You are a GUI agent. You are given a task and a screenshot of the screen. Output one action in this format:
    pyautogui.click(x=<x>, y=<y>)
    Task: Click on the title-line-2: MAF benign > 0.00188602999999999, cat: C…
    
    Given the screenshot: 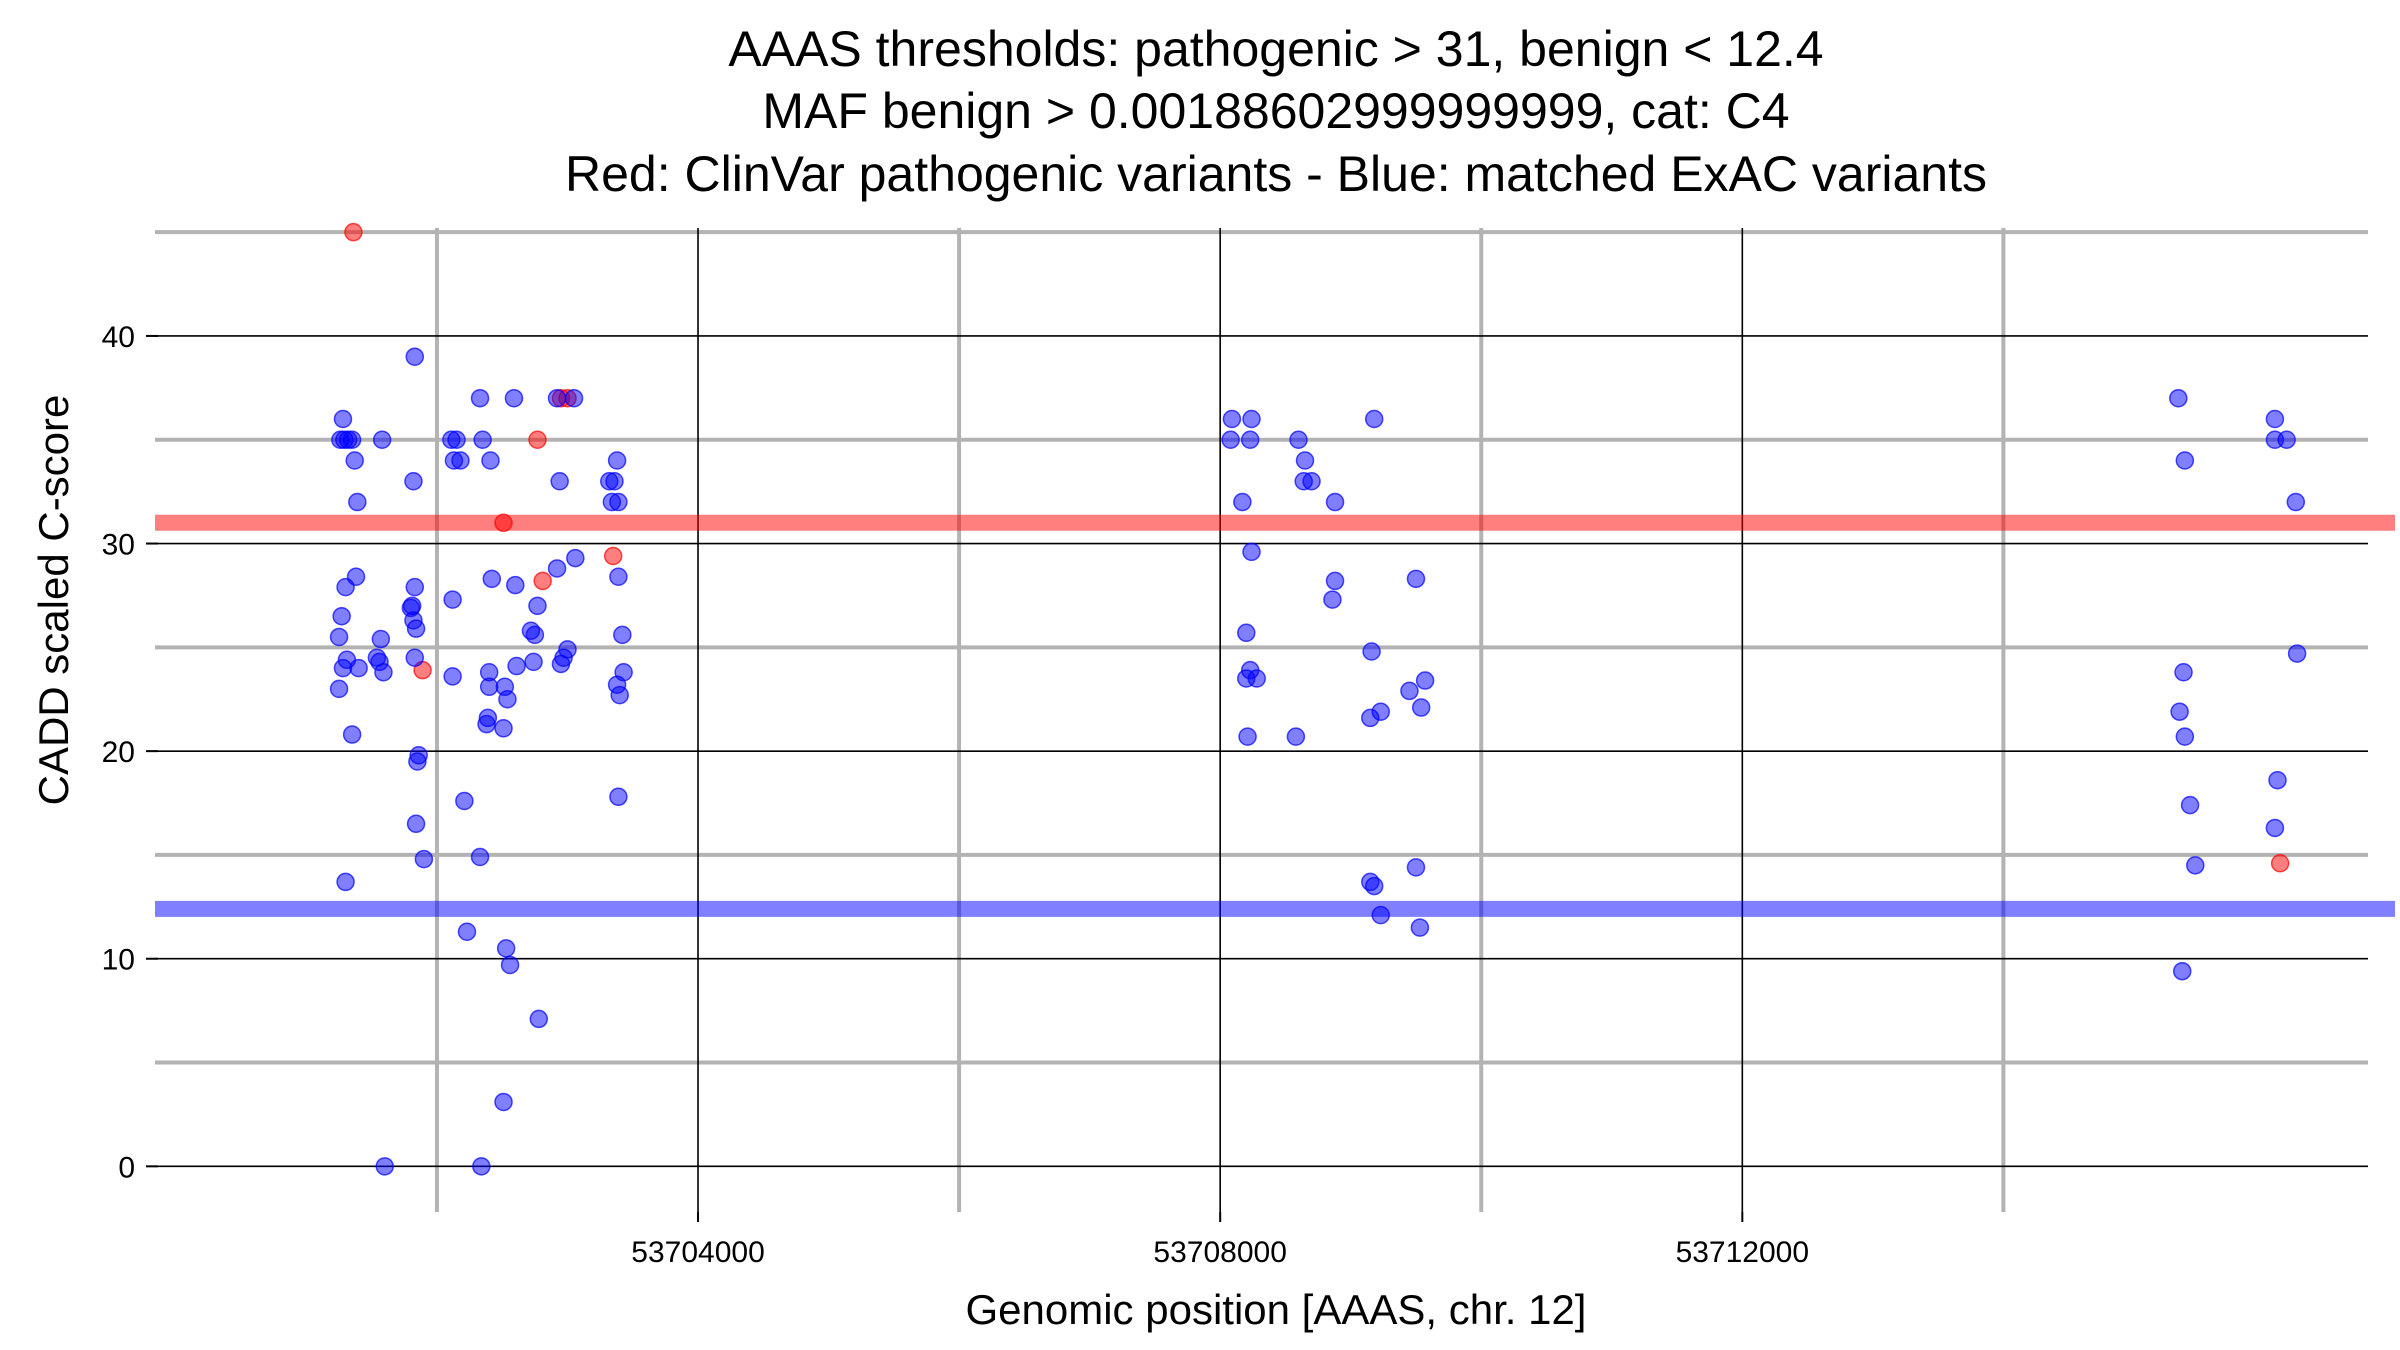 What is the action you would take?
    pyautogui.click(x=1275, y=111)
    